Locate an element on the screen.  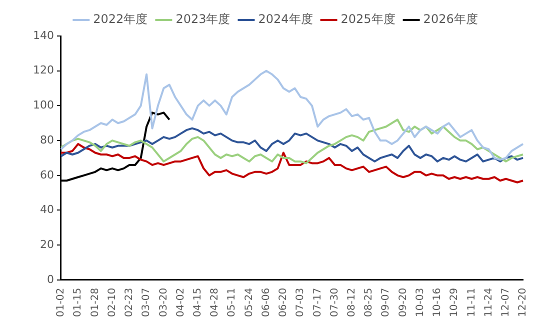
y-tick-label: 20 is located at coordinates (47, 244).